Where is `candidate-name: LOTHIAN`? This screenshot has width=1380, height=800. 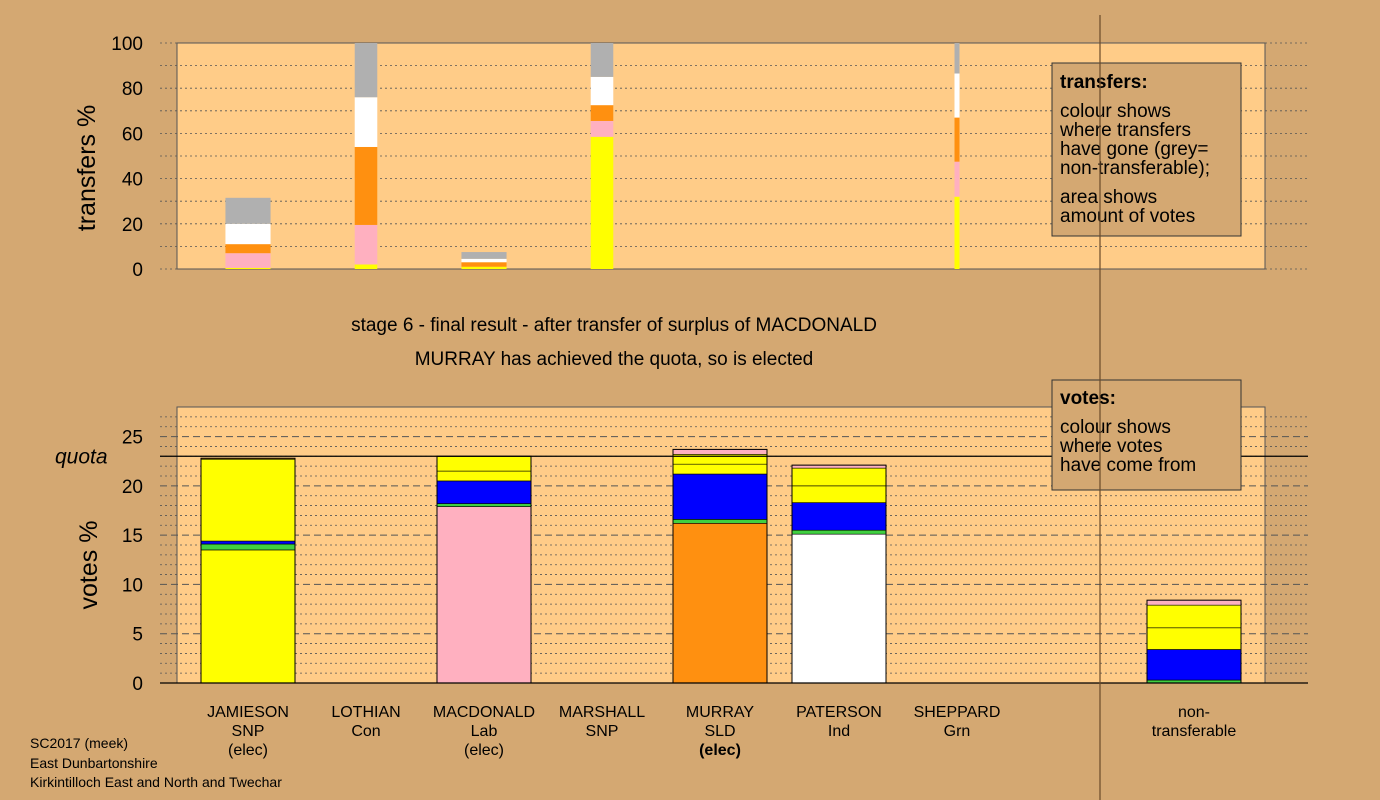 candidate-name: LOTHIAN is located at coordinates (365, 712).